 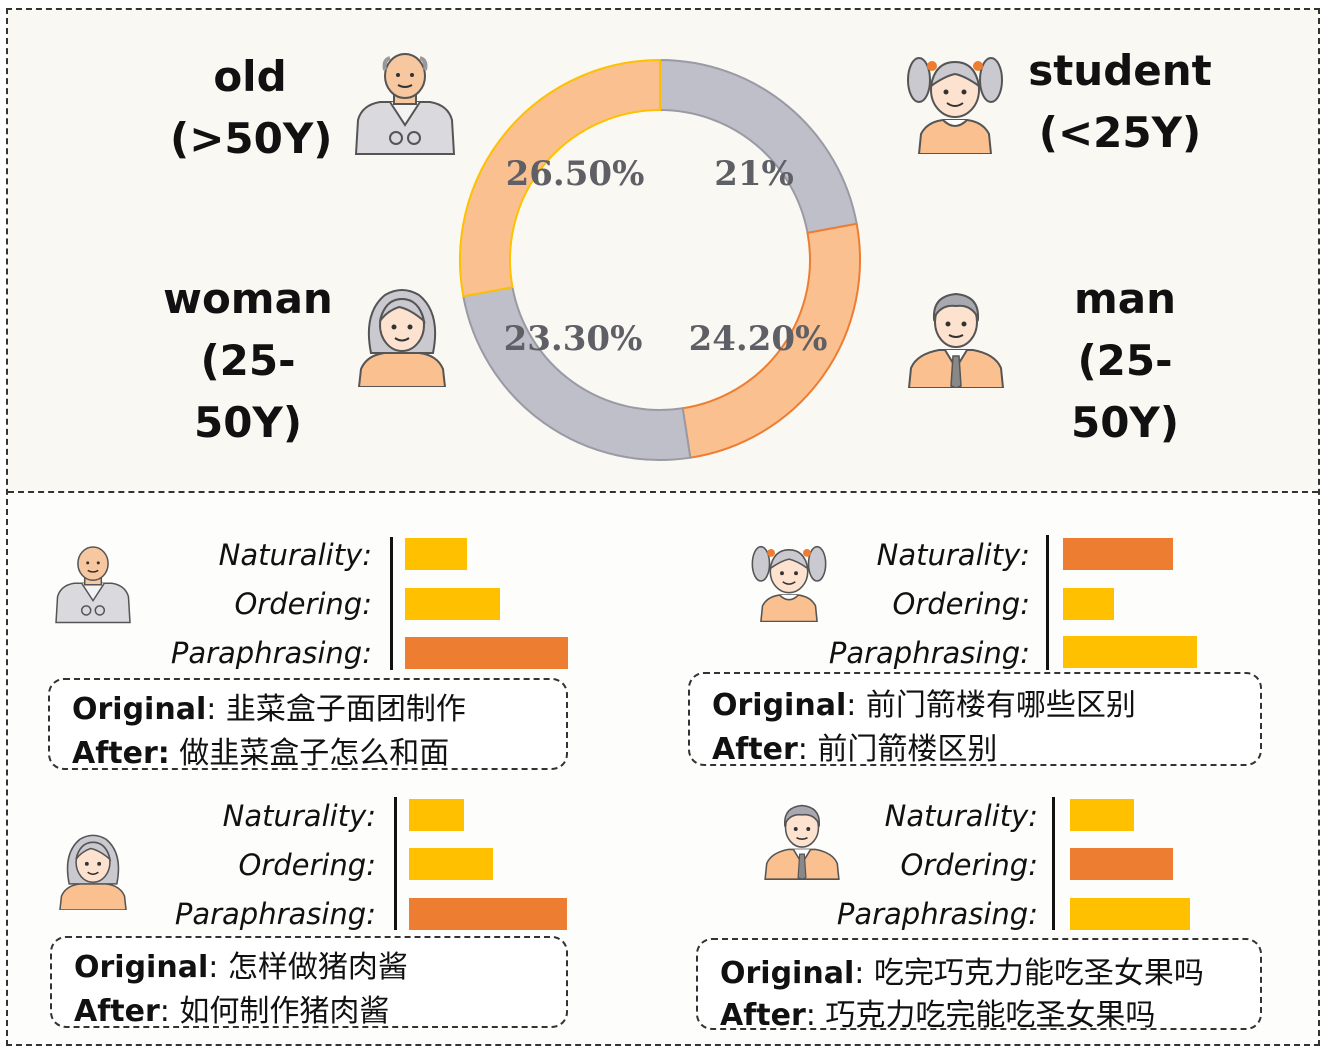 I want to click on man-after-key: After, so click(x=763, y=1015).